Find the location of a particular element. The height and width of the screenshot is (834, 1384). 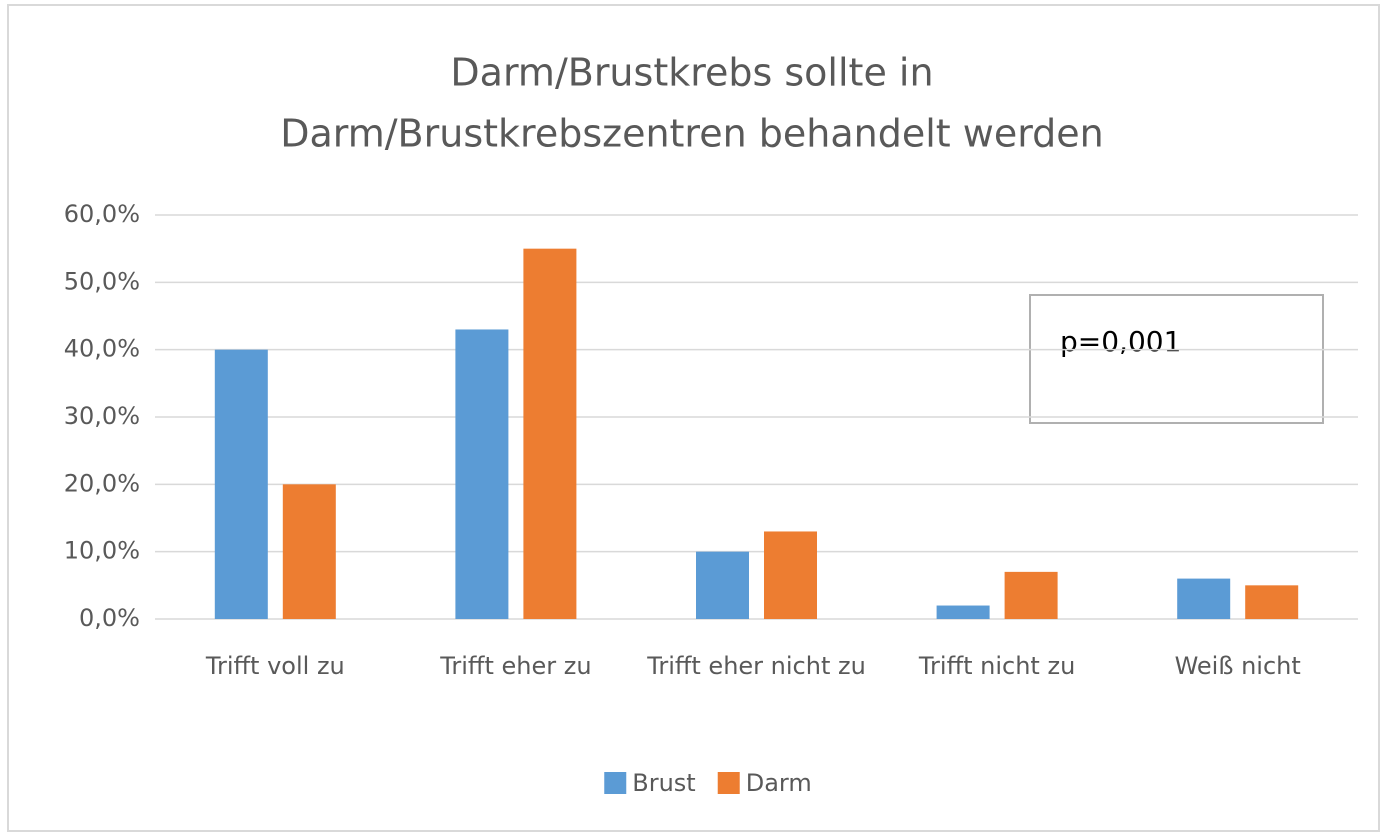

x-tick-label: Trifft nicht zu is located at coordinates (996, 666).